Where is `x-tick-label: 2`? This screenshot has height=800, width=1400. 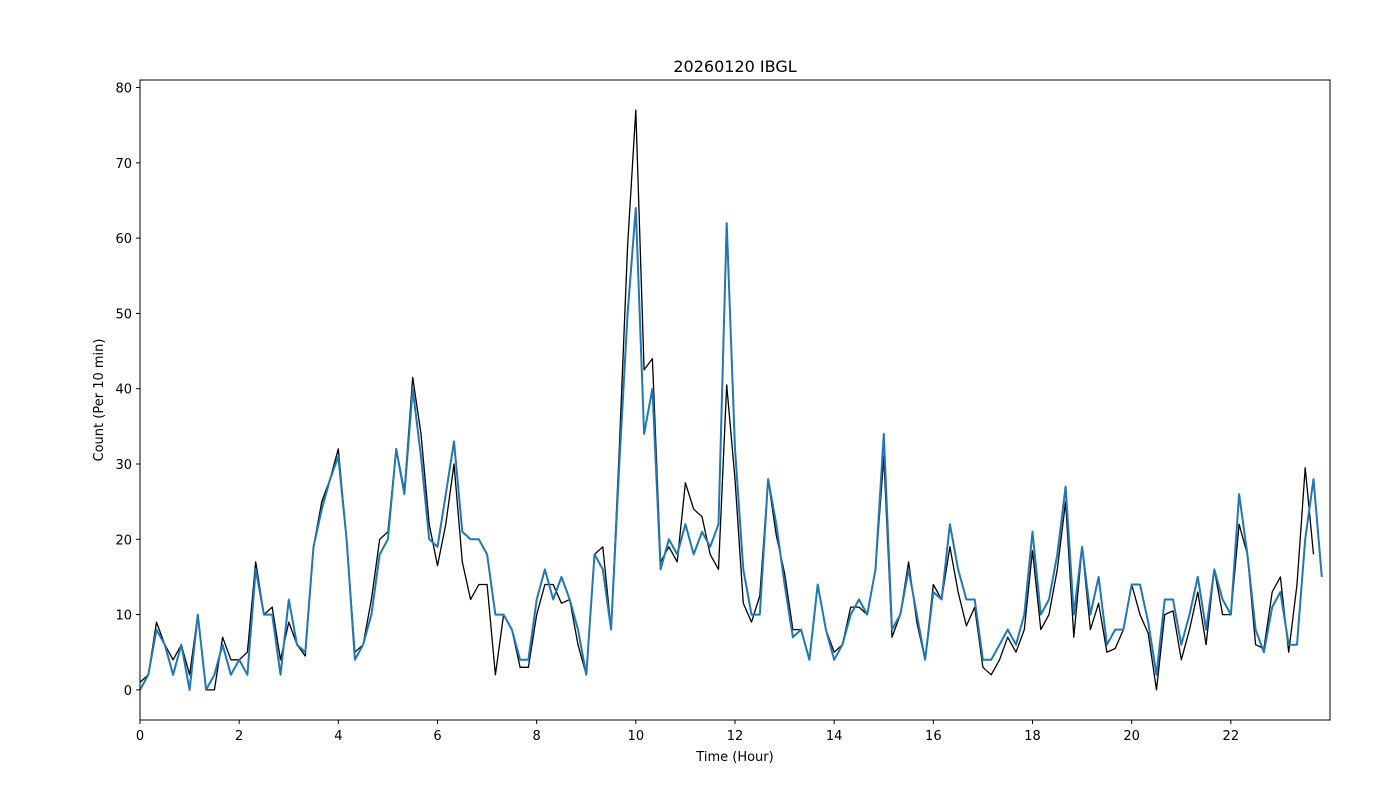
x-tick-label: 2 is located at coordinates (239, 736).